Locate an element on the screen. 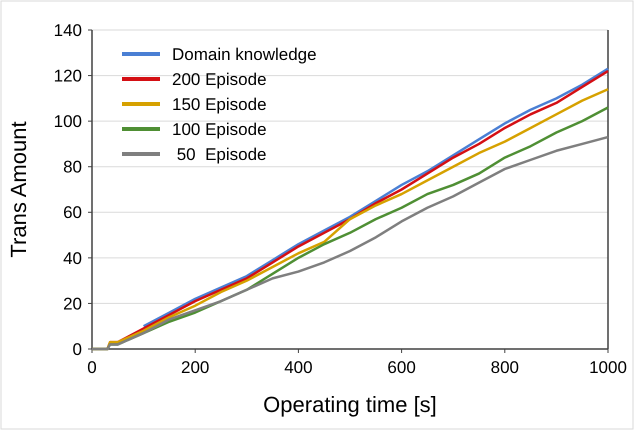 This screenshot has width=634, height=430. y-tick-label: 40 is located at coordinates (72, 258).